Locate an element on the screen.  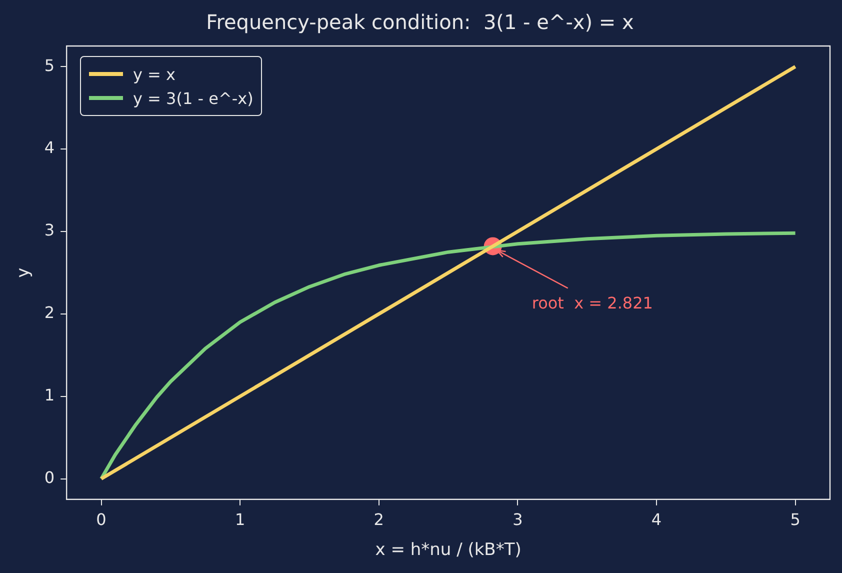
legend-label: y = 3(1 - e^-x) is located at coordinates (193, 98).